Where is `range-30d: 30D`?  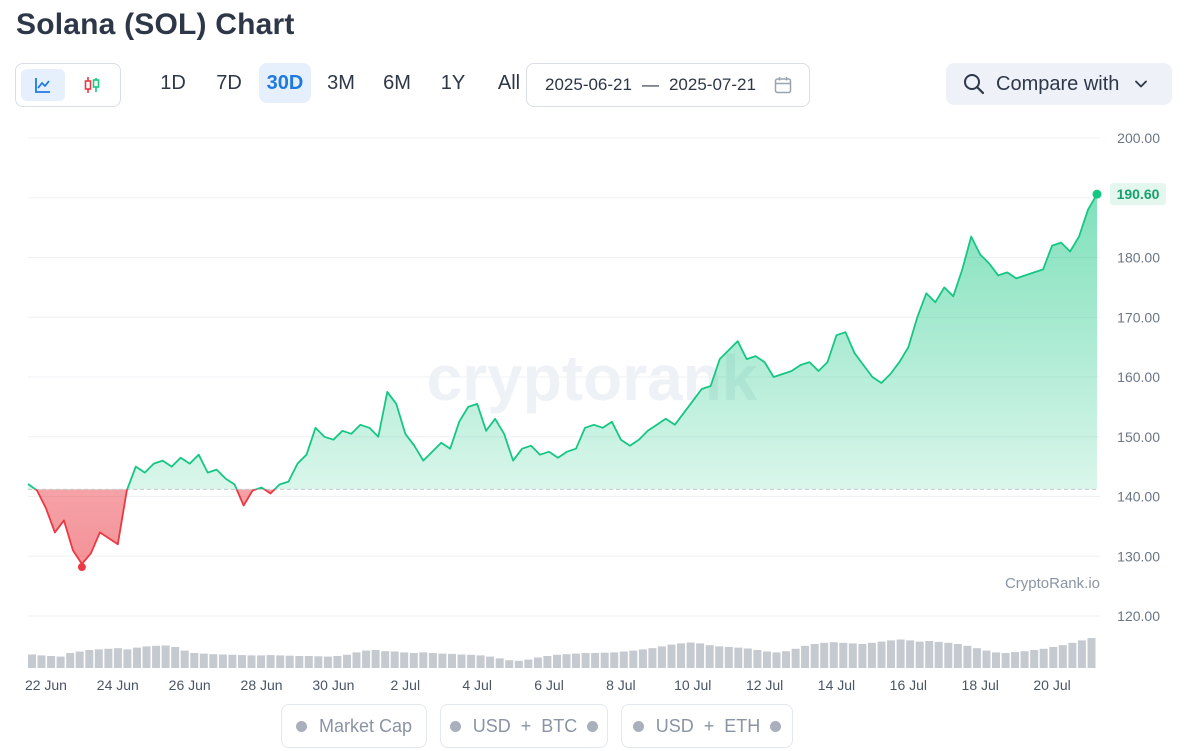 range-30d: 30D is located at coordinates (285, 83).